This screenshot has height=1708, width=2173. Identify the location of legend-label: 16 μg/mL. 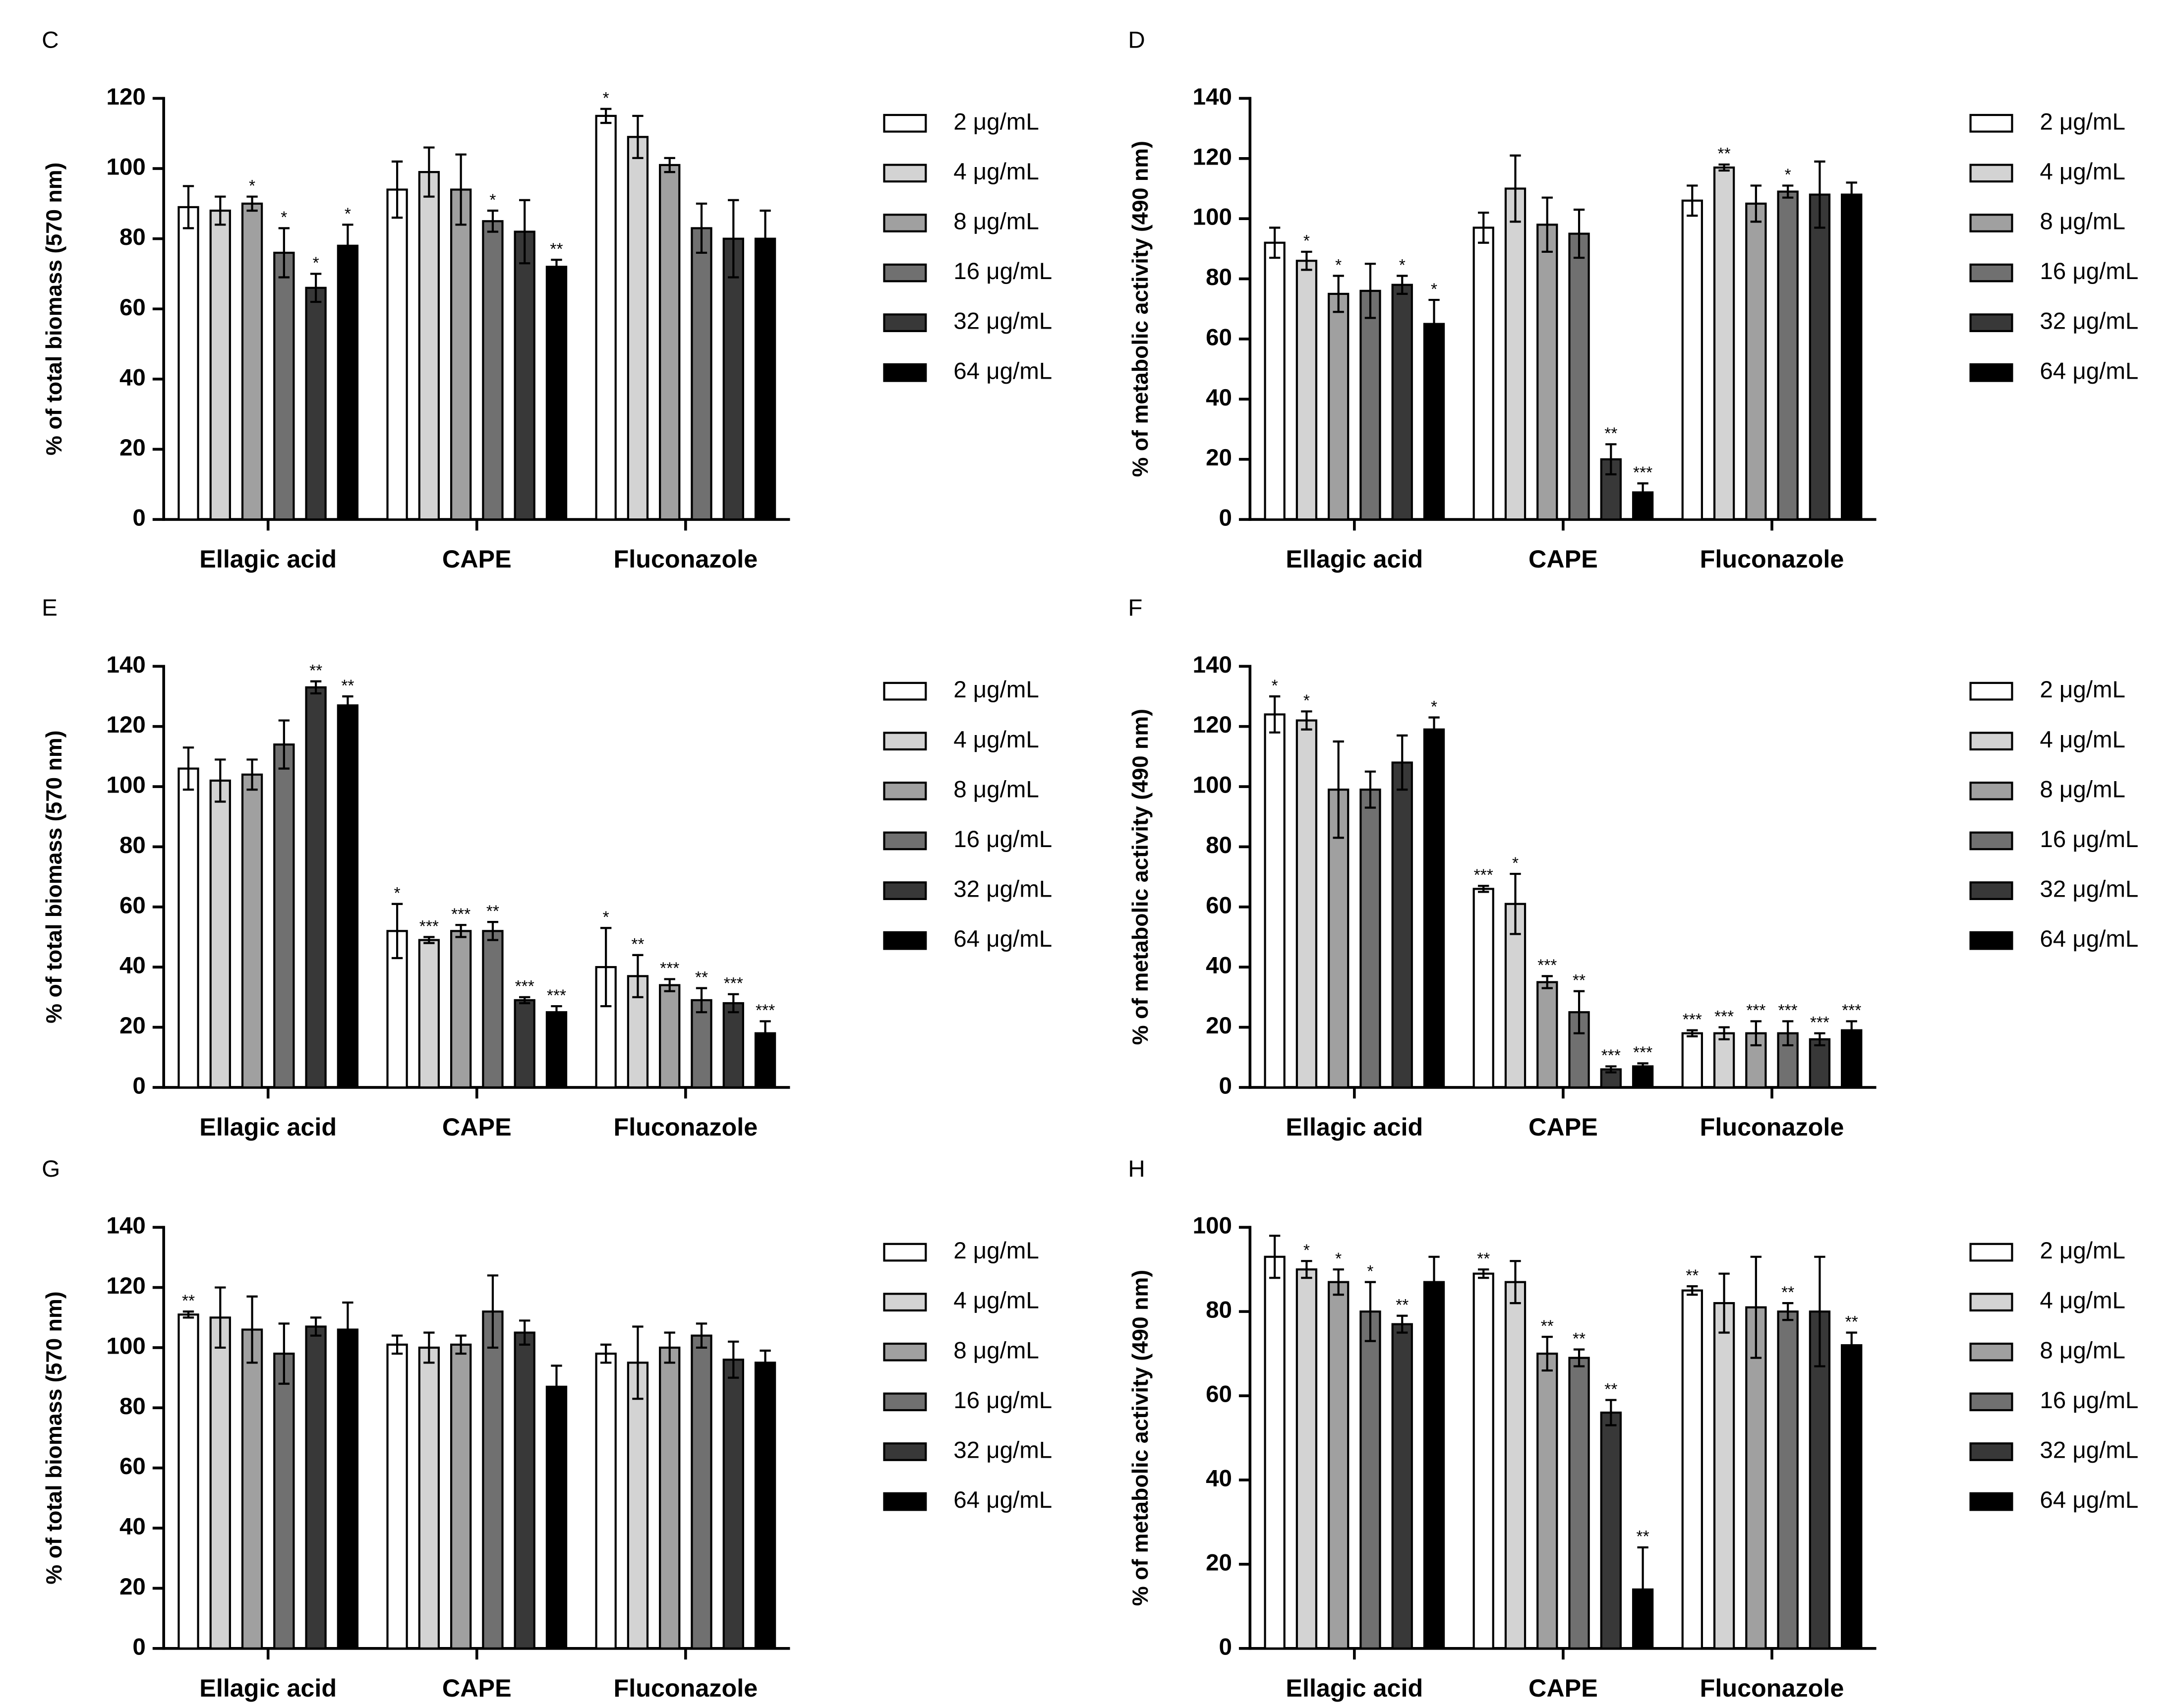
(2089, 1400).